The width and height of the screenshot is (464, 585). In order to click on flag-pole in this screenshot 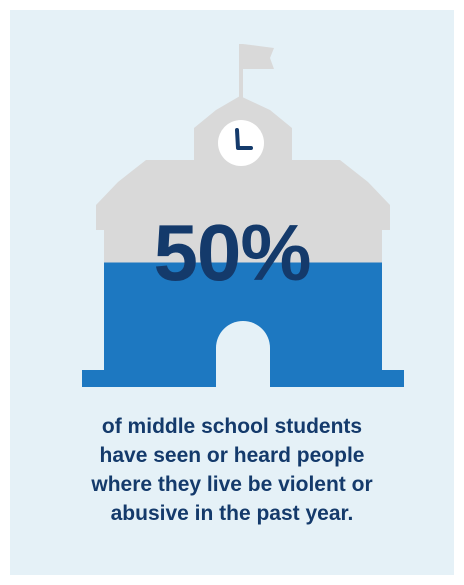, I will do `click(241, 73)`.